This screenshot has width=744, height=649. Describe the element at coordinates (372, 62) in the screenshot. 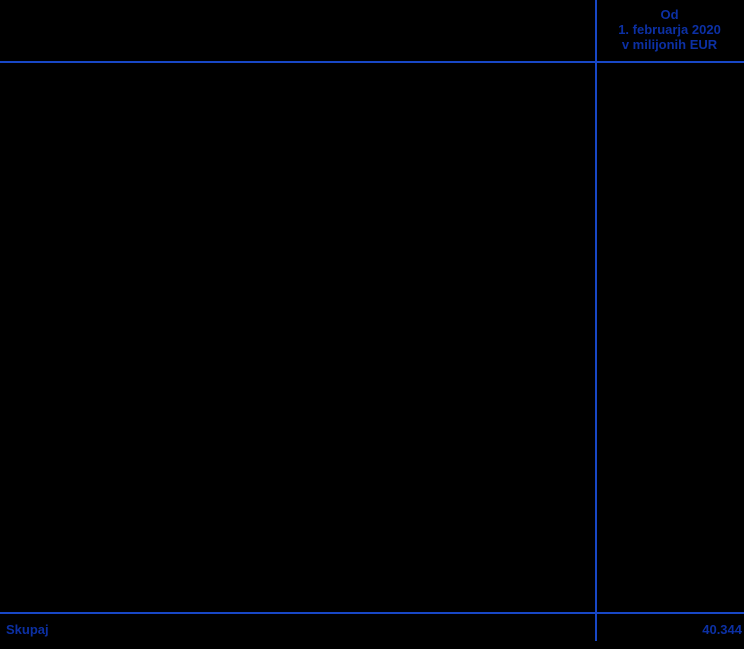

I see `header-separator-rule` at that location.